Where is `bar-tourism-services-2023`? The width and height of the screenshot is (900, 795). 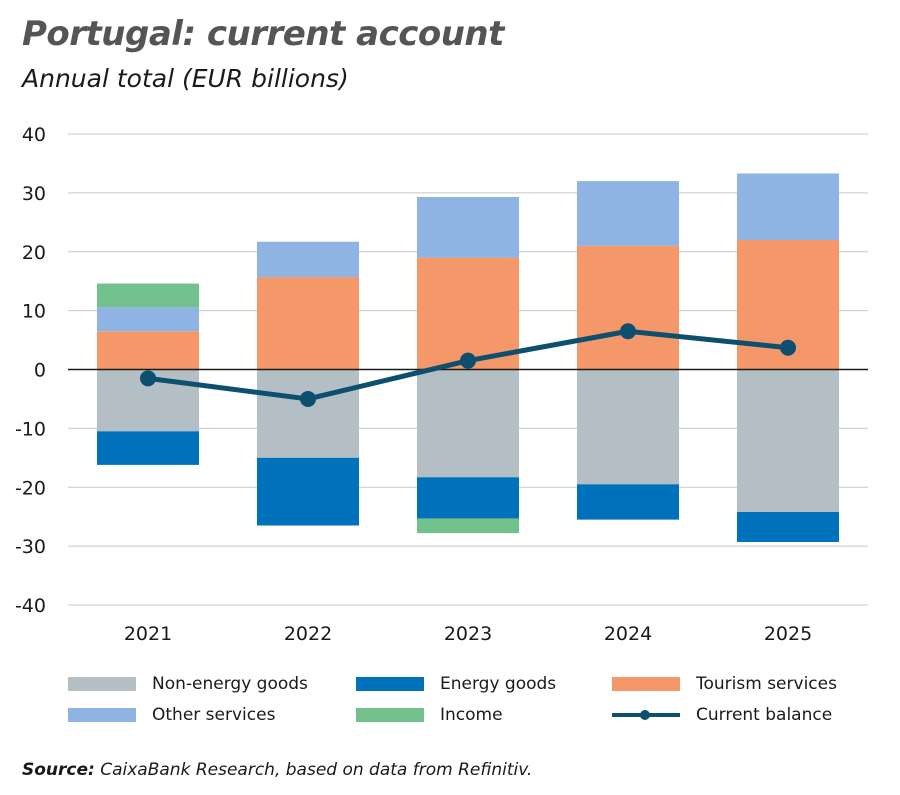 bar-tourism-services-2023 is located at coordinates (468, 313).